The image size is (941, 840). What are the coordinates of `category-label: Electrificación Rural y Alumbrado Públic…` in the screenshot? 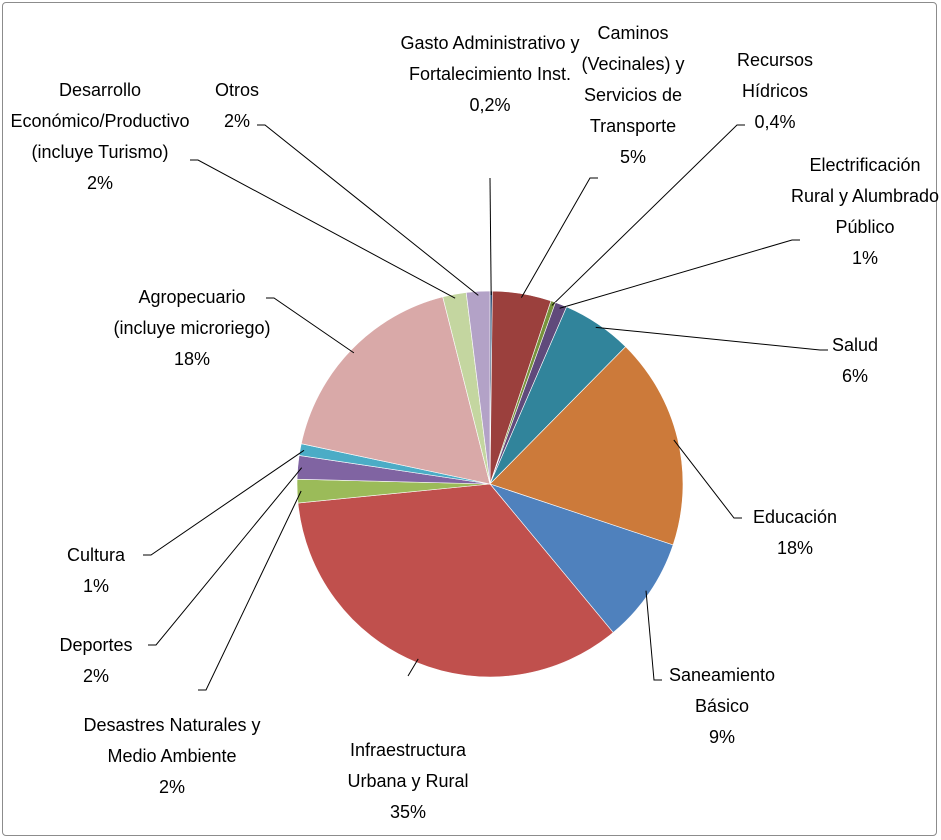 It's located at (865, 196).